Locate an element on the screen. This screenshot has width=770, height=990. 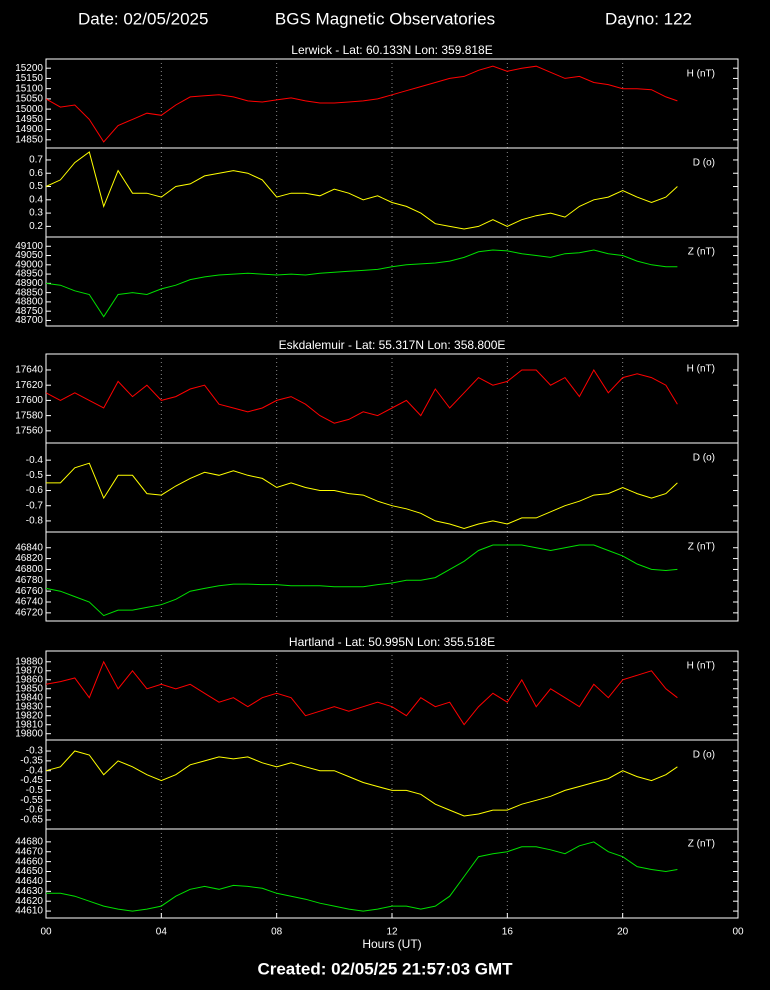
title: BGS Magnetic Observatories is located at coordinates (385, 18).